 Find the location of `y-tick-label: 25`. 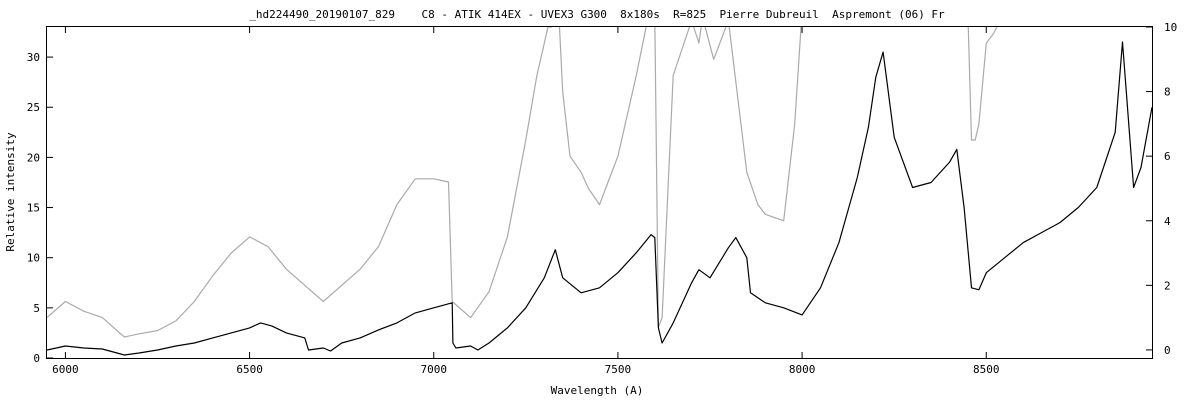

y-tick-label: 25 is located at coordinates (33, 107).